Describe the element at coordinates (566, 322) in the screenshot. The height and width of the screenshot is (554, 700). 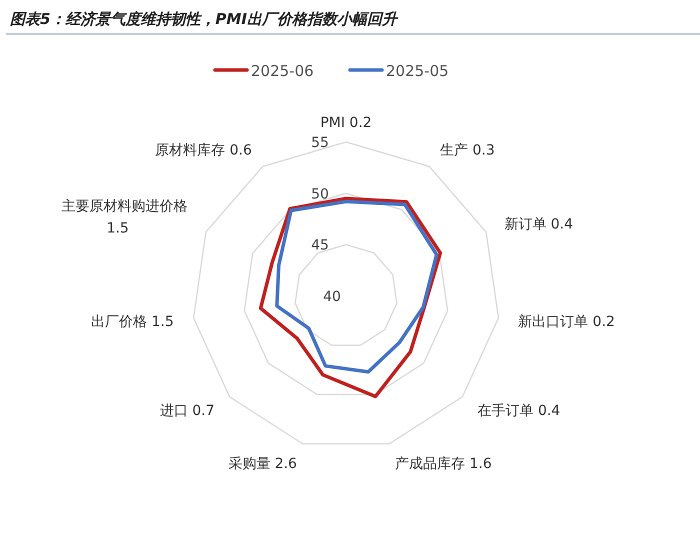
I see `spoke-label: 新出口订单 0.2` at that location.